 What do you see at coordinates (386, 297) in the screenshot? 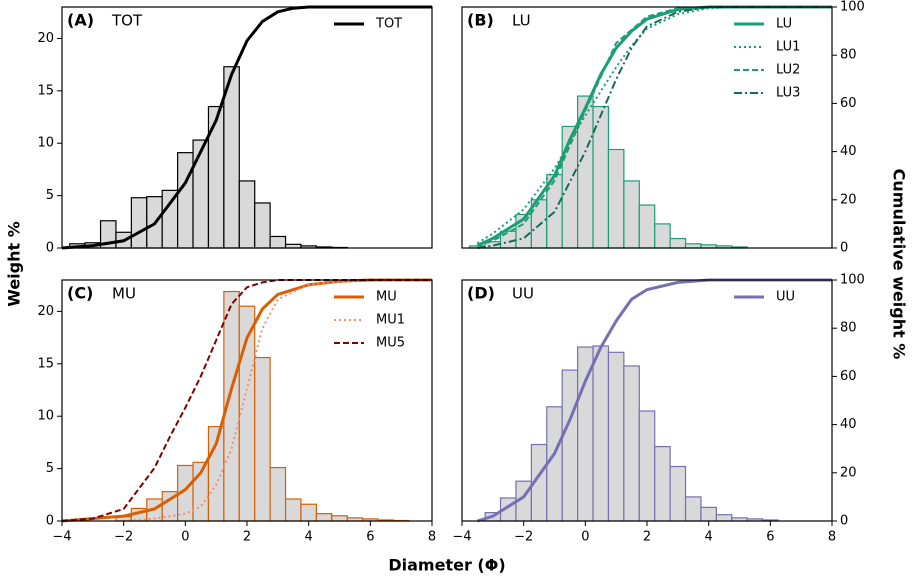
I see `legend-label: MU` at bounding box center [386, 297].